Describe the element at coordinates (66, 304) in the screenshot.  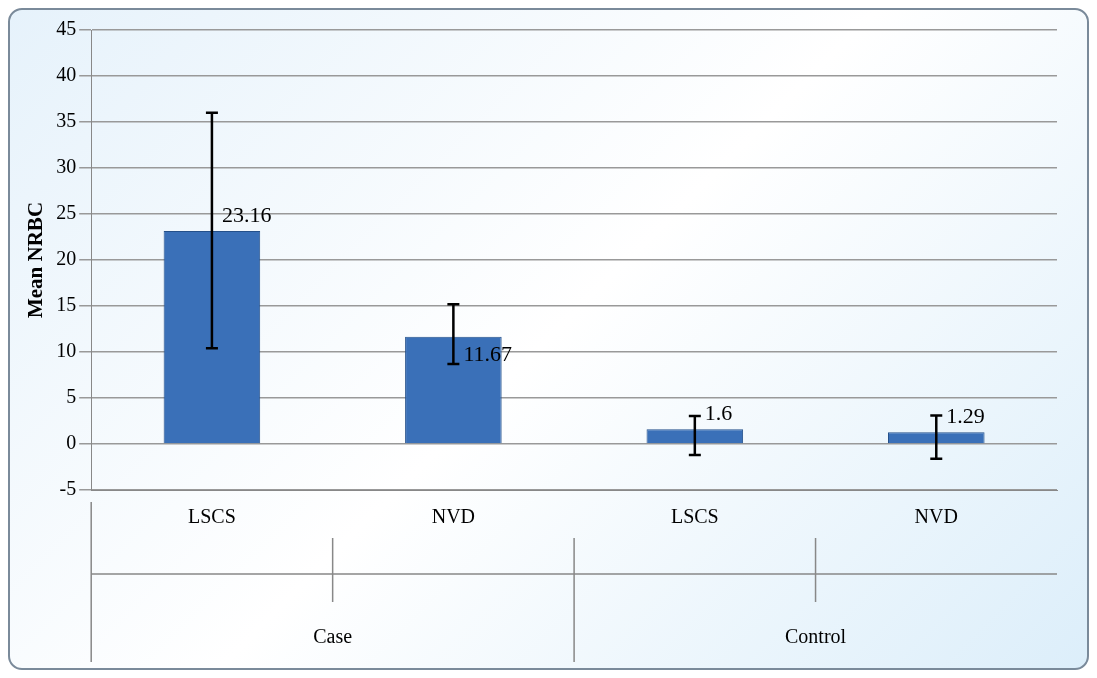
I see `y-tick-label: 15` at that location.